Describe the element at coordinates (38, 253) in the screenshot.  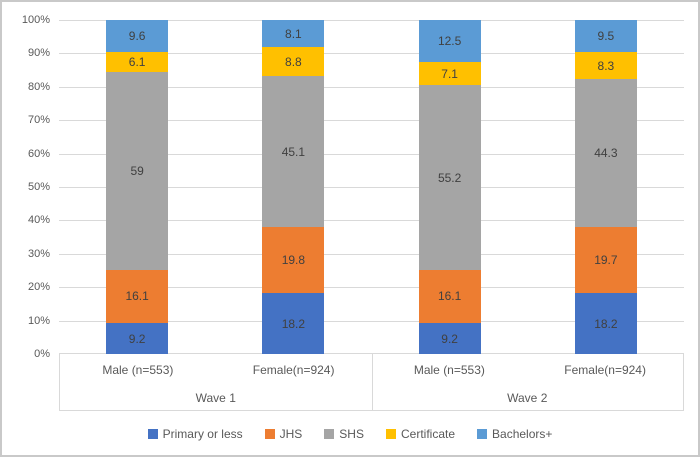
I see `y-axis-tick-label: 30%` at that location.